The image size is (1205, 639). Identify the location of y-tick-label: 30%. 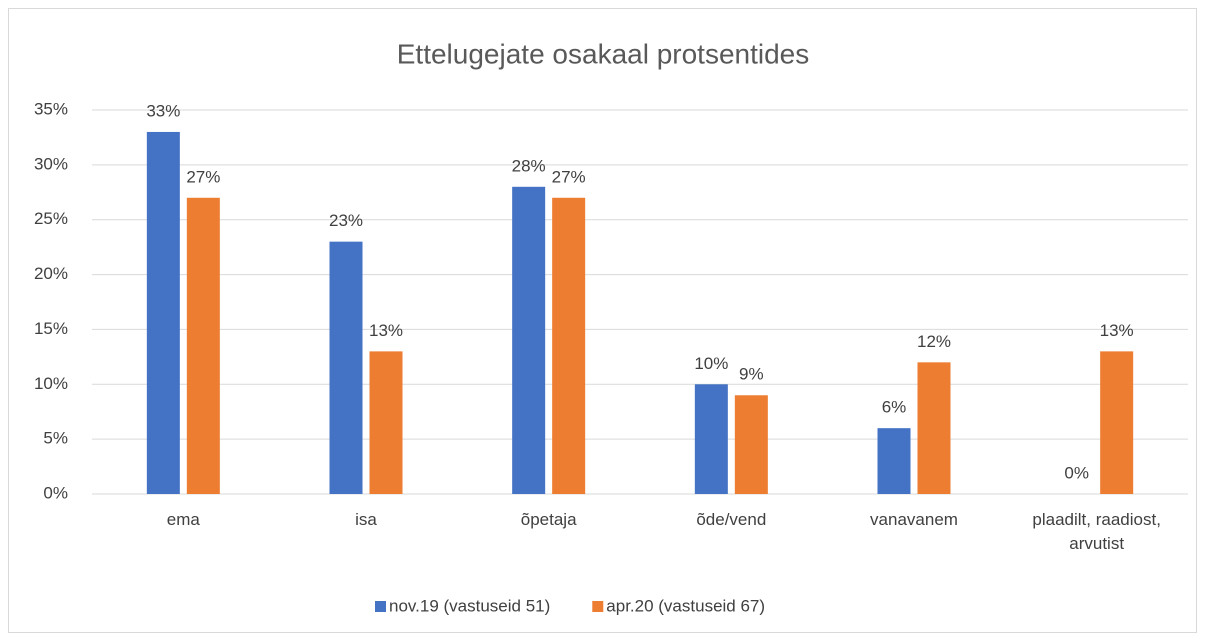
(51, 163).